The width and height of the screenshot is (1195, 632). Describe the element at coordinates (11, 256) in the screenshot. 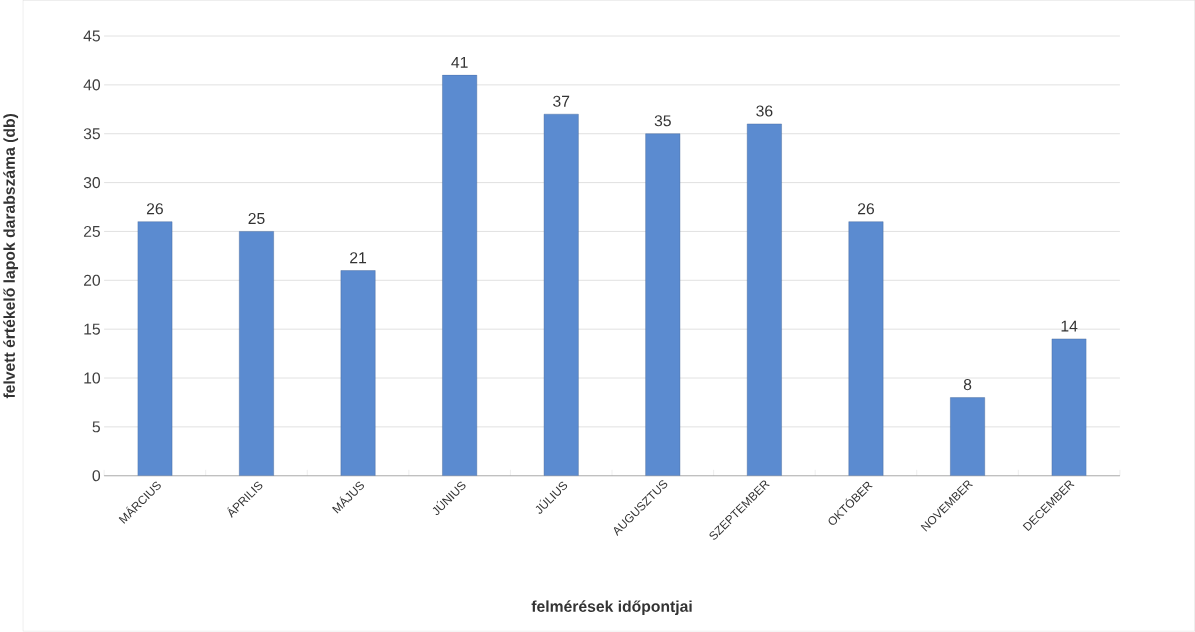

I see `y-axis-title: felvett értékelő lapok darabszáma (db)` at that location.